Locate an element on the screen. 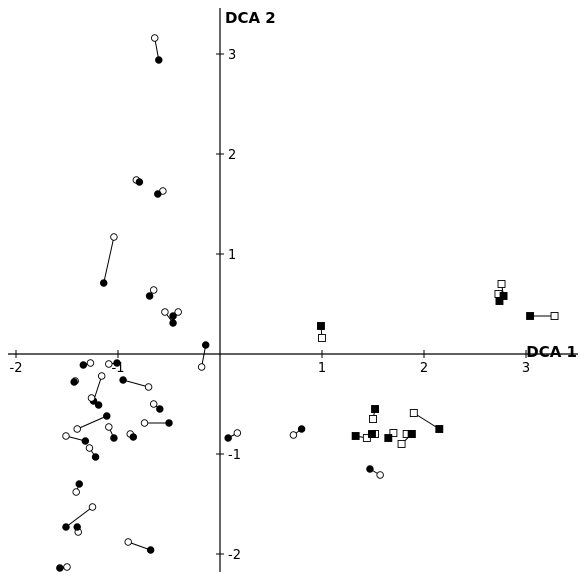 The height and width of the screenshot is (577, 585). y-tick-label: -2 is located at coordinates (234, 555).